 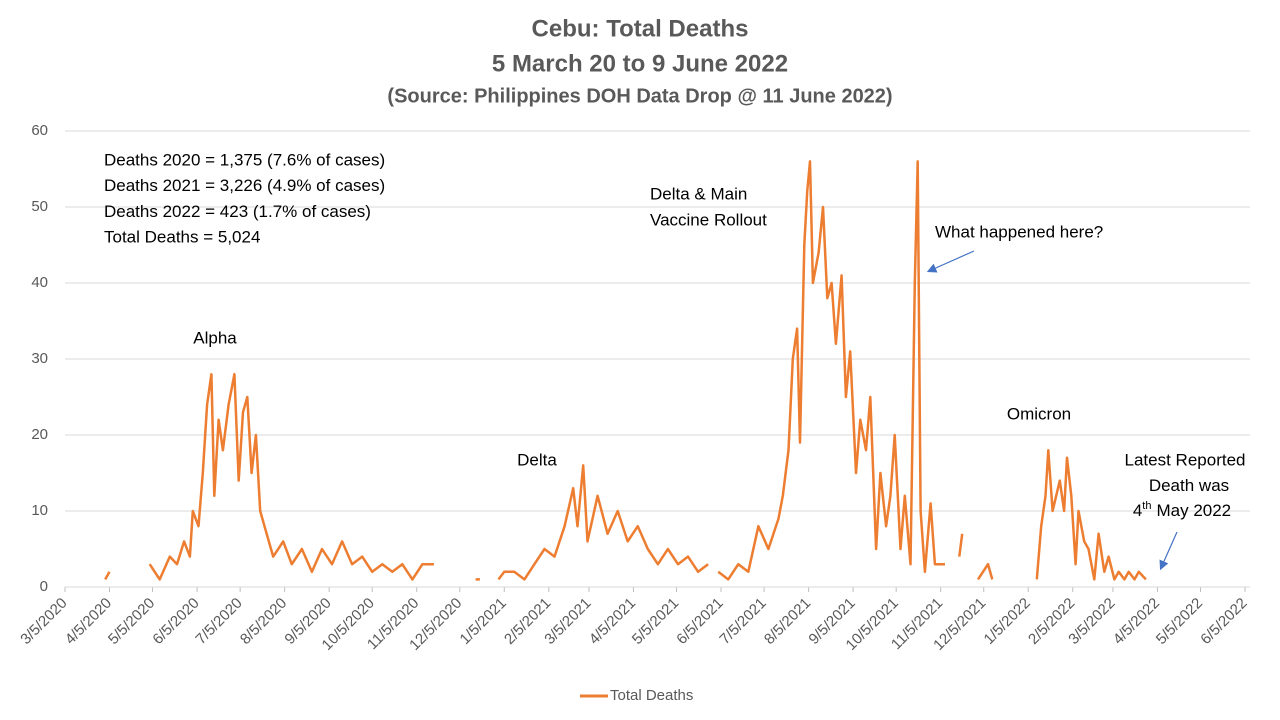 What do you see at coordinates (1007, 621) in the screenshot?
I see `x-tick-label: 1/5/2022` at bounding box center [1007, 621].